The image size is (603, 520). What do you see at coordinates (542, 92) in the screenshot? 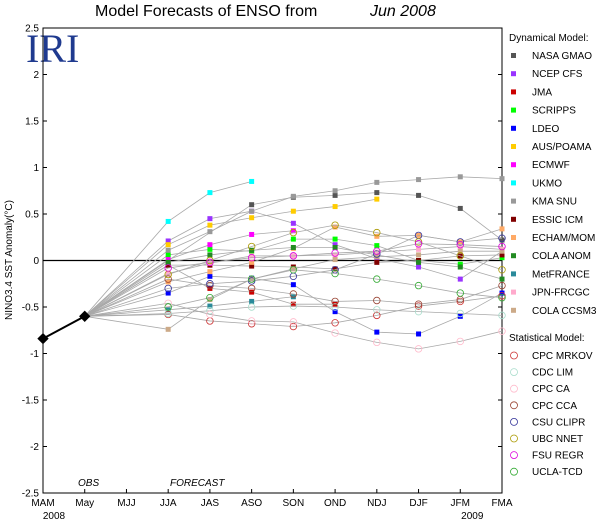
I see `legend-label: JMA` at bounding box center [542, 92].